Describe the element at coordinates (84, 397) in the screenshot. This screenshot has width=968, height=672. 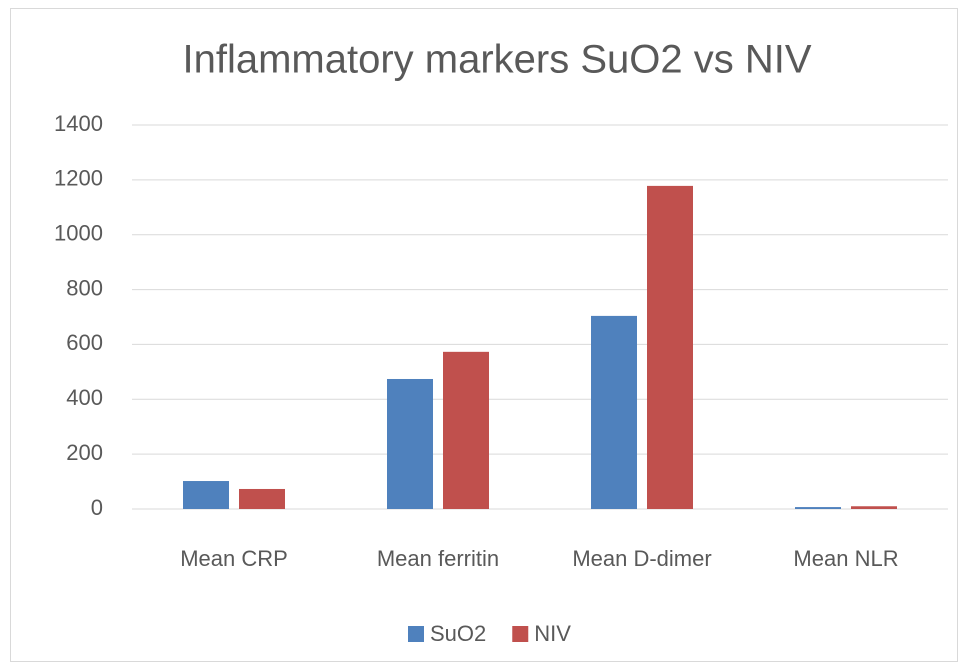
I see `y-tick-label: 400` at that location.